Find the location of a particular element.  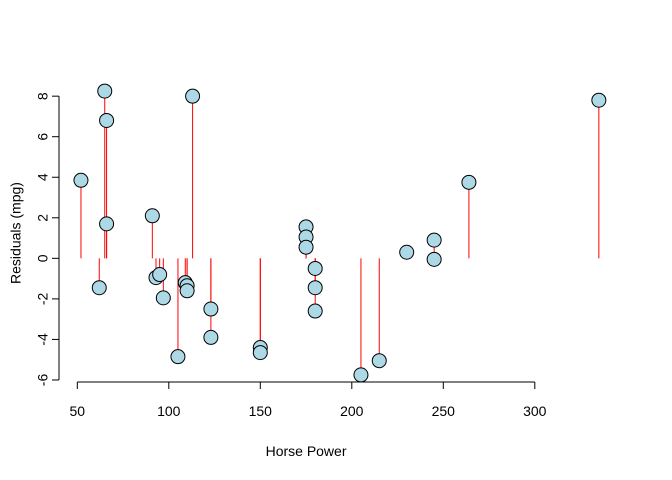

x-tick-label: 250 is located at coordinates (444, 411).